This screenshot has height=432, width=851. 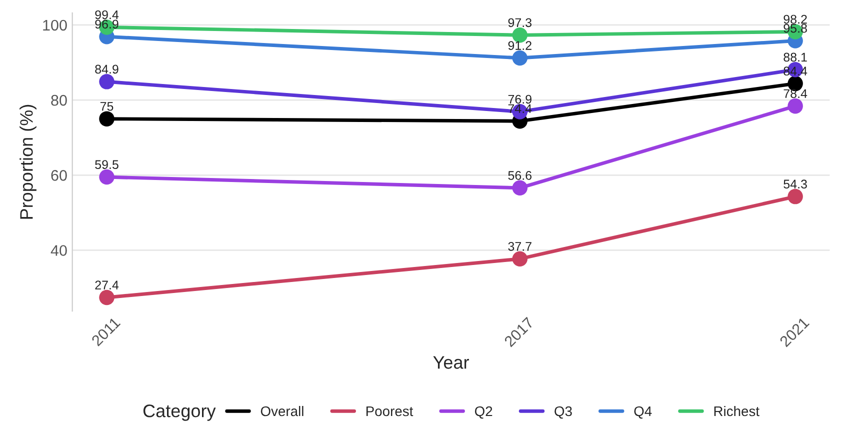 I want to click on data-label: 75, so click(x=107, y=106).